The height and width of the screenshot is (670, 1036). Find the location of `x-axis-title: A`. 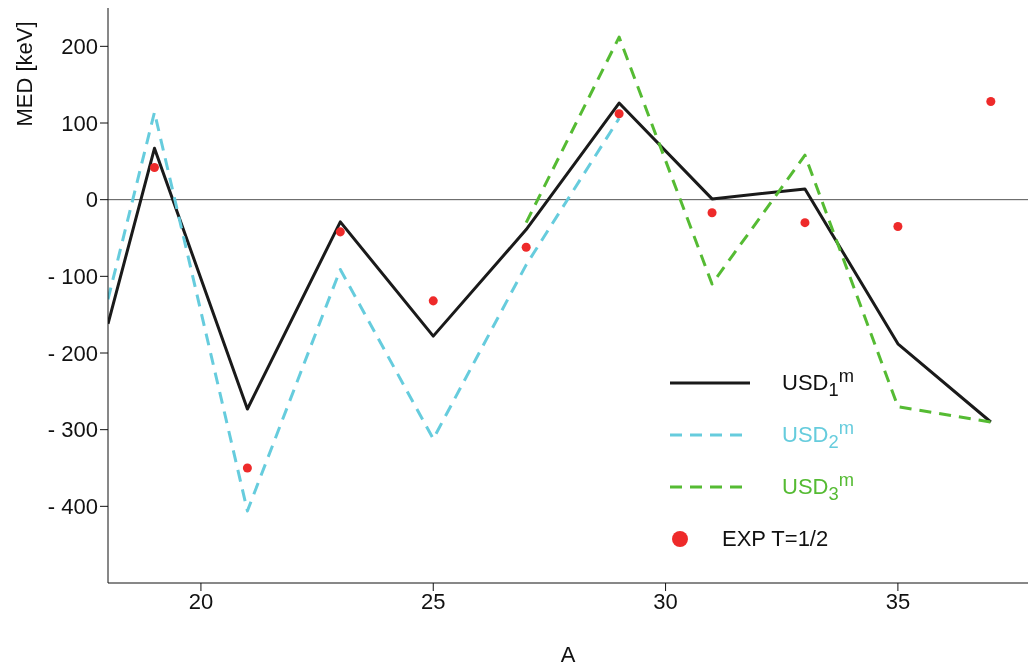

x-axis-title: A is located at coordinates (568, 654).